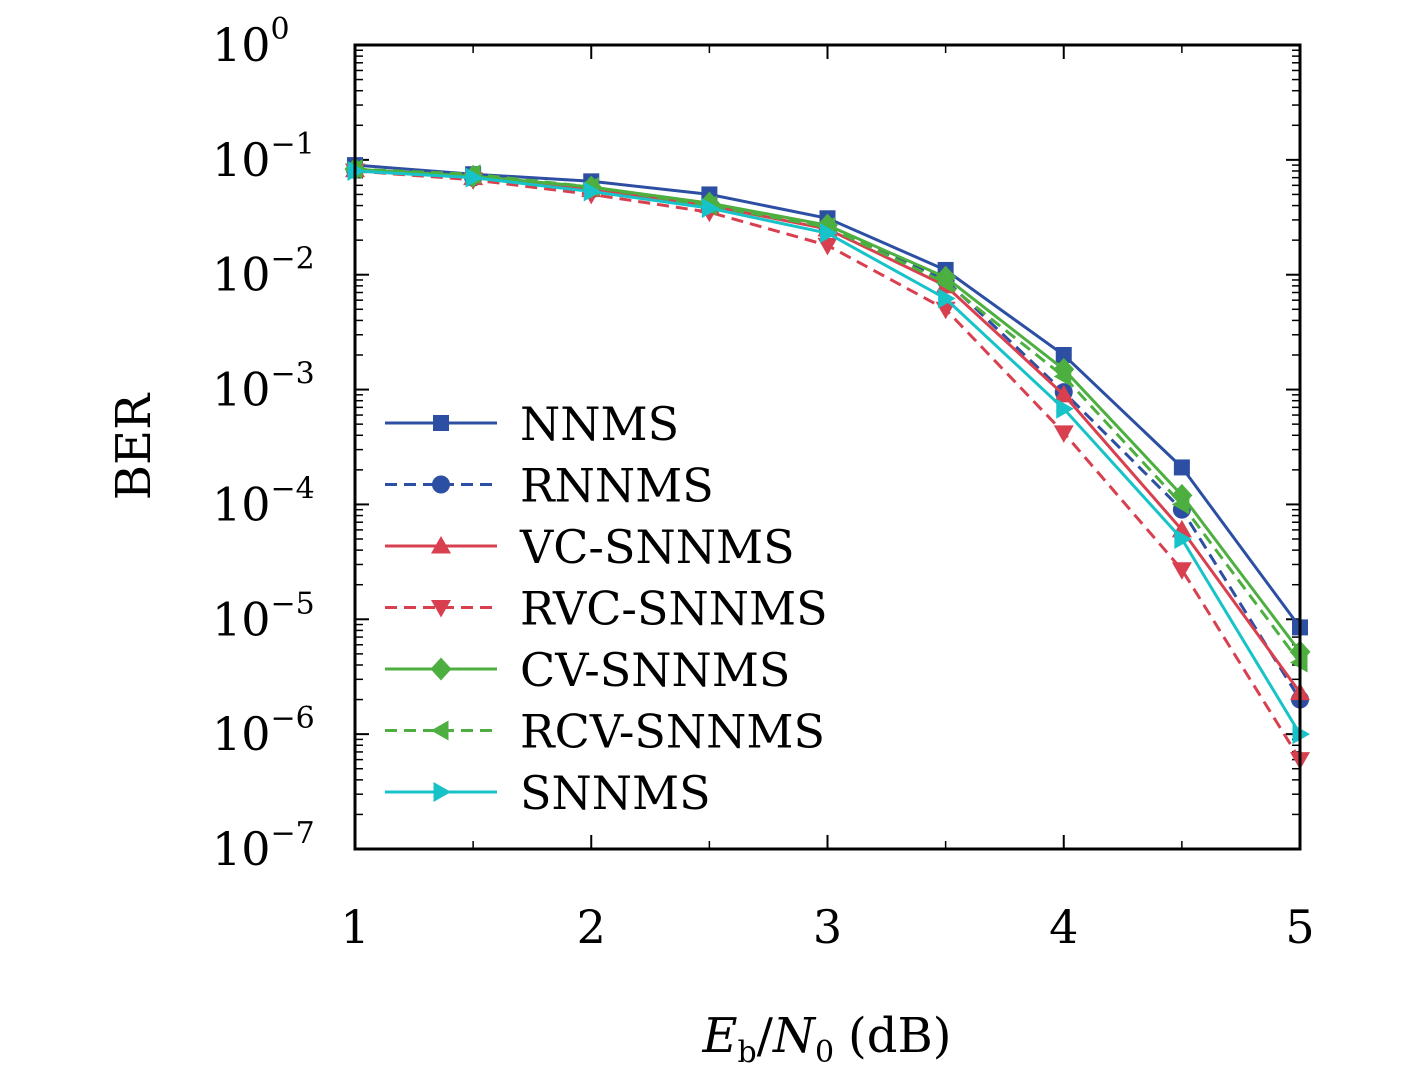  I want to click on legend-item: CV-SNNMS, so click(587, 670).